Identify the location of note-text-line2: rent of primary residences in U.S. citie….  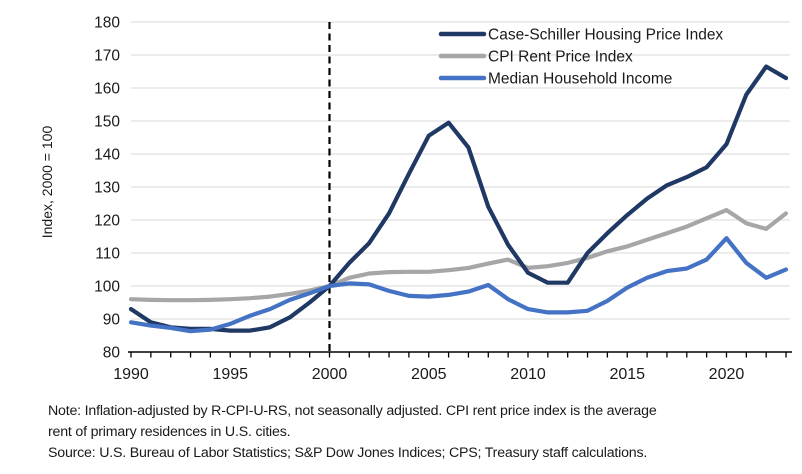
(169, 432).